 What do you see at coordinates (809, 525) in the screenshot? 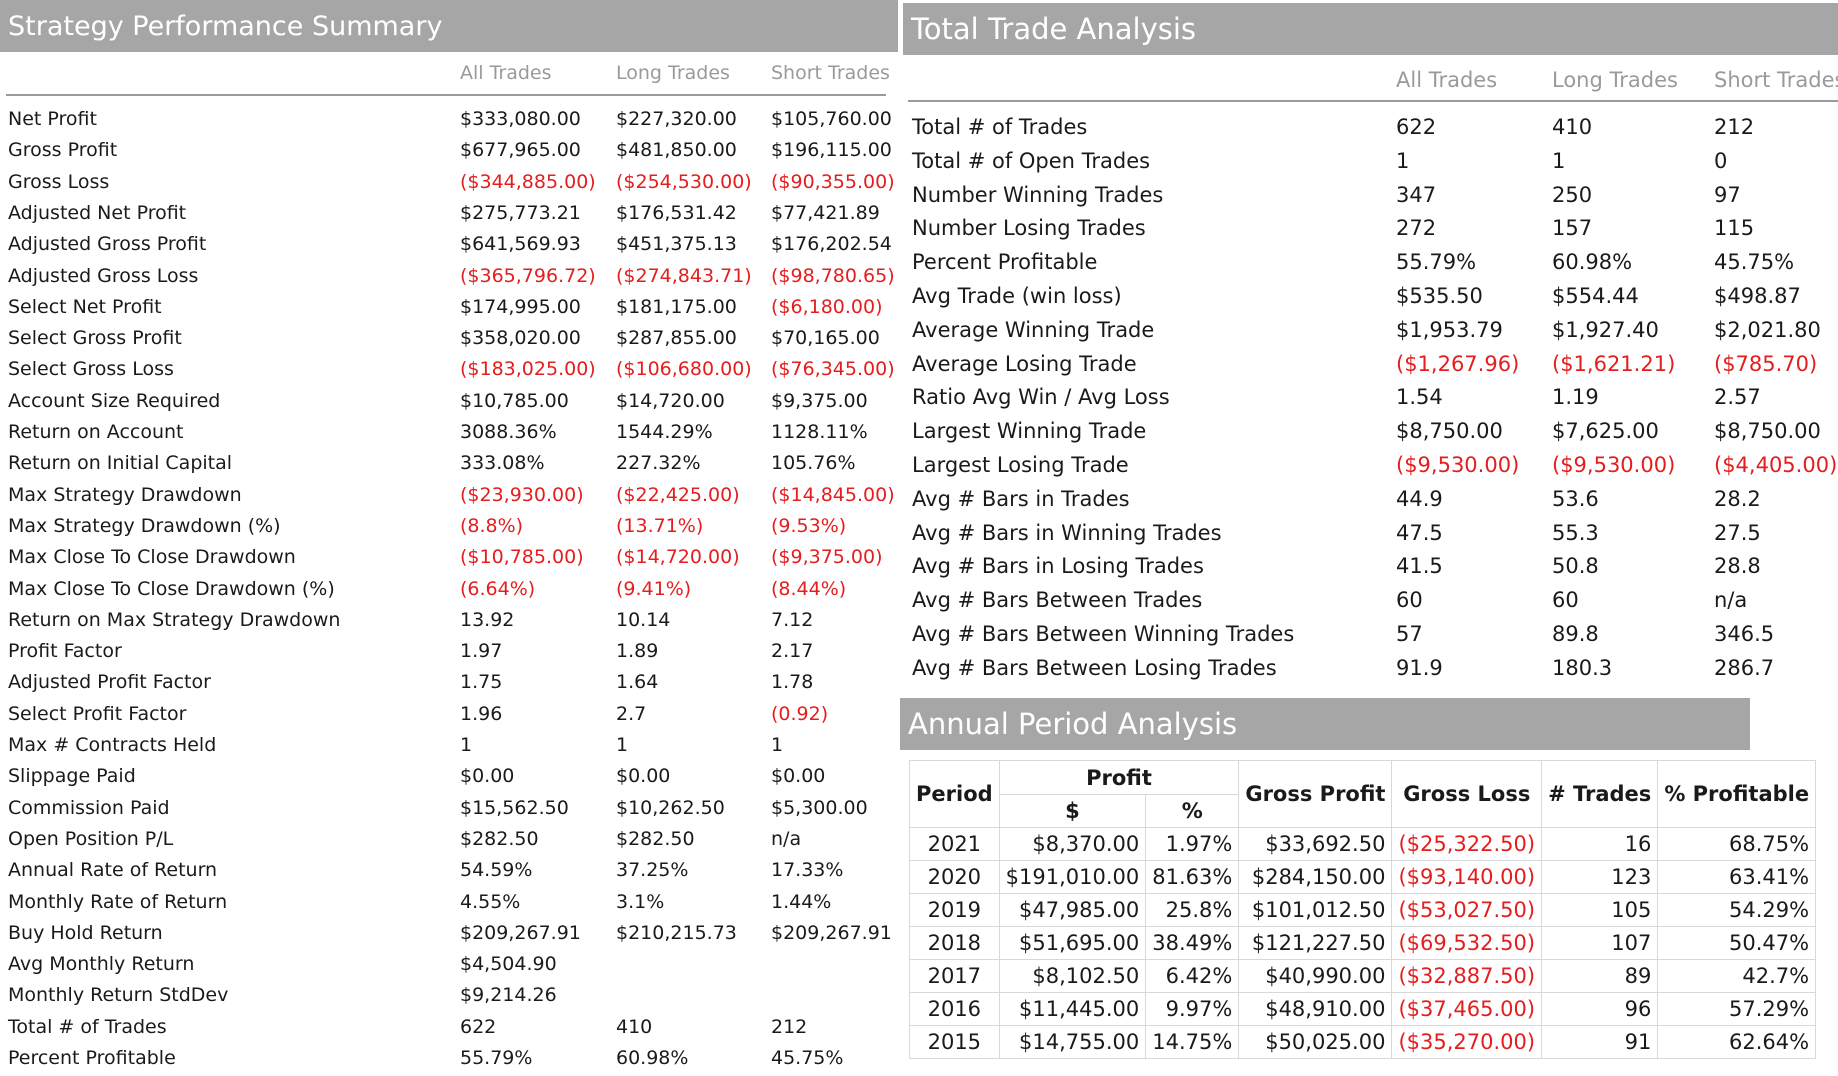
I see `sps-cell-short: (9.53%)` at bounding box center [809, 525].